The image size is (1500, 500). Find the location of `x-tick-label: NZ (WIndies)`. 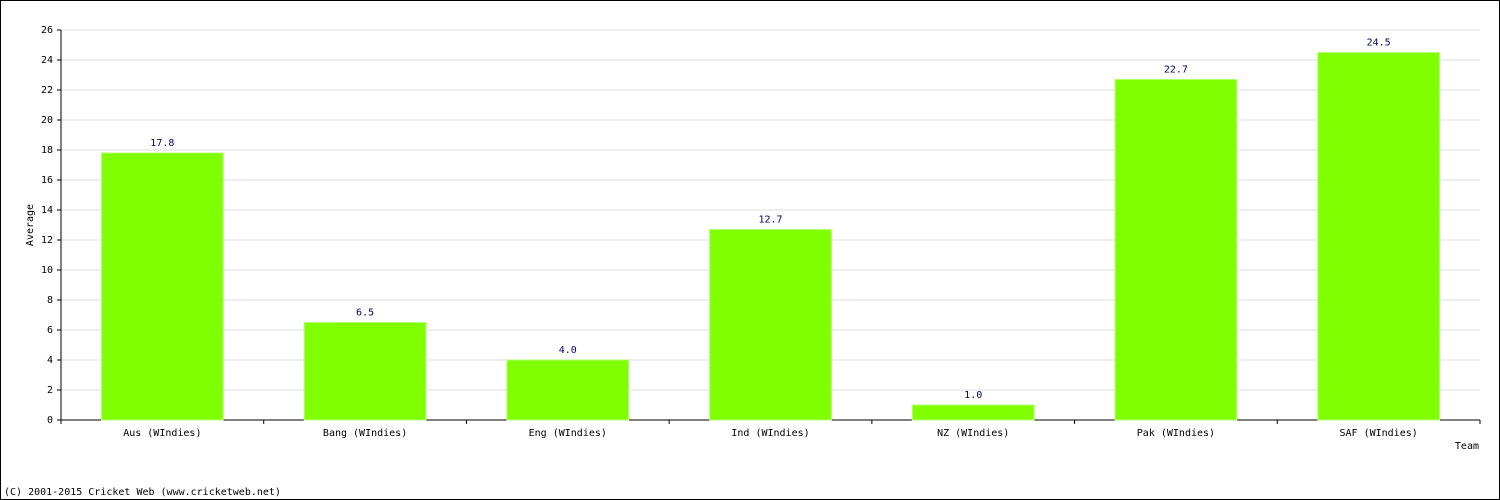

x-tick-label: NZ (WIndies) is located at coordinates (973, 433).